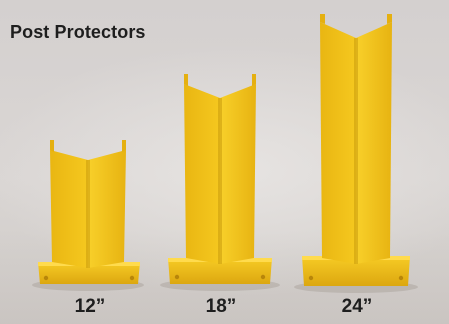 This screenshot has width=449, height=324. What do you see at coordinates (221, 306) in the screenshot?
I see `size-label-18in: 18”` at bounding box center [221, 306].